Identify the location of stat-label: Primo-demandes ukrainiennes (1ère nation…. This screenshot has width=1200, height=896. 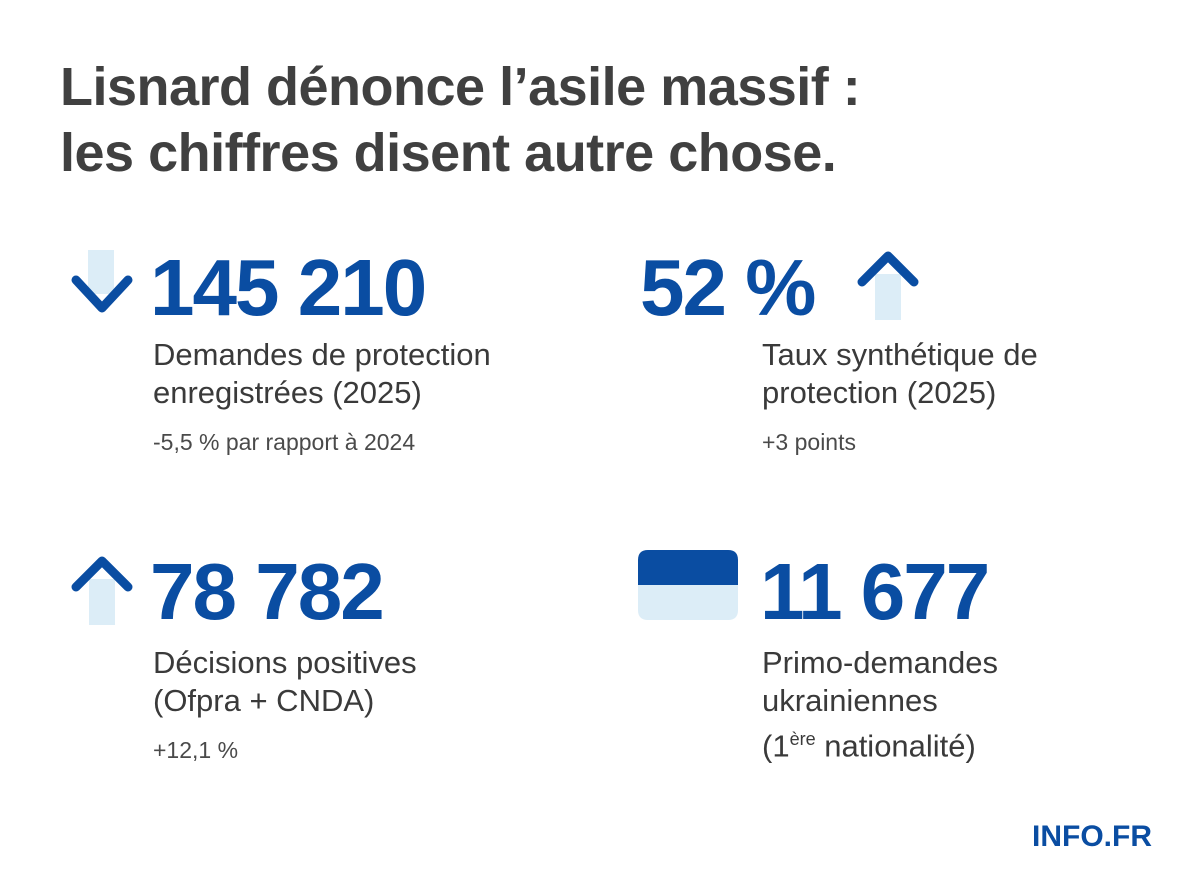
(880, 704).